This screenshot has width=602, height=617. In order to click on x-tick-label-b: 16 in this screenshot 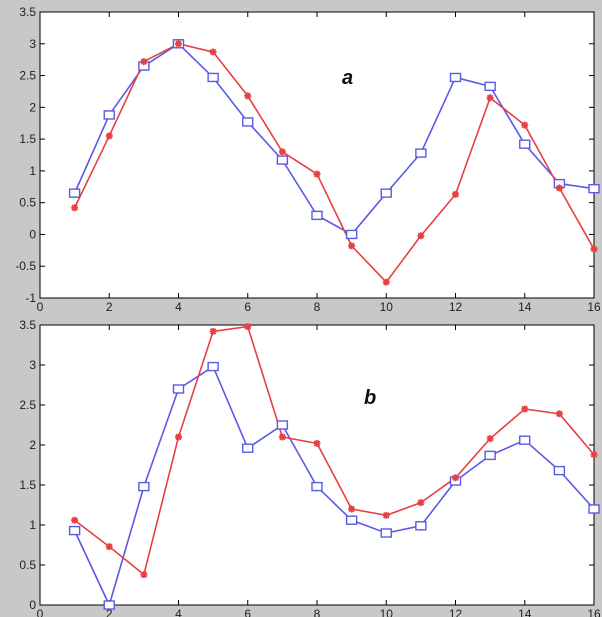, I will do `click(594, 612)`.